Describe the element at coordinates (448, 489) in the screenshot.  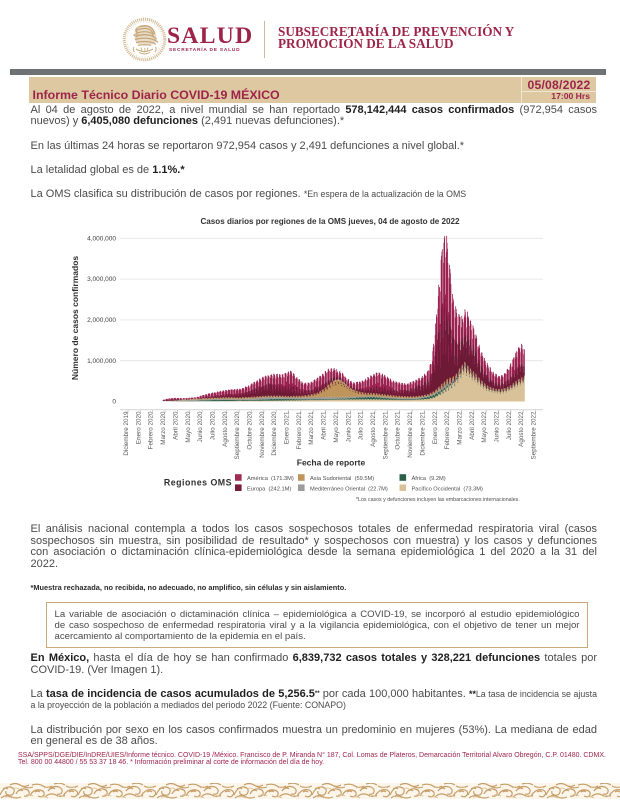
I see `svg-text: Pacífico Occidental (73.3M)` at that location.